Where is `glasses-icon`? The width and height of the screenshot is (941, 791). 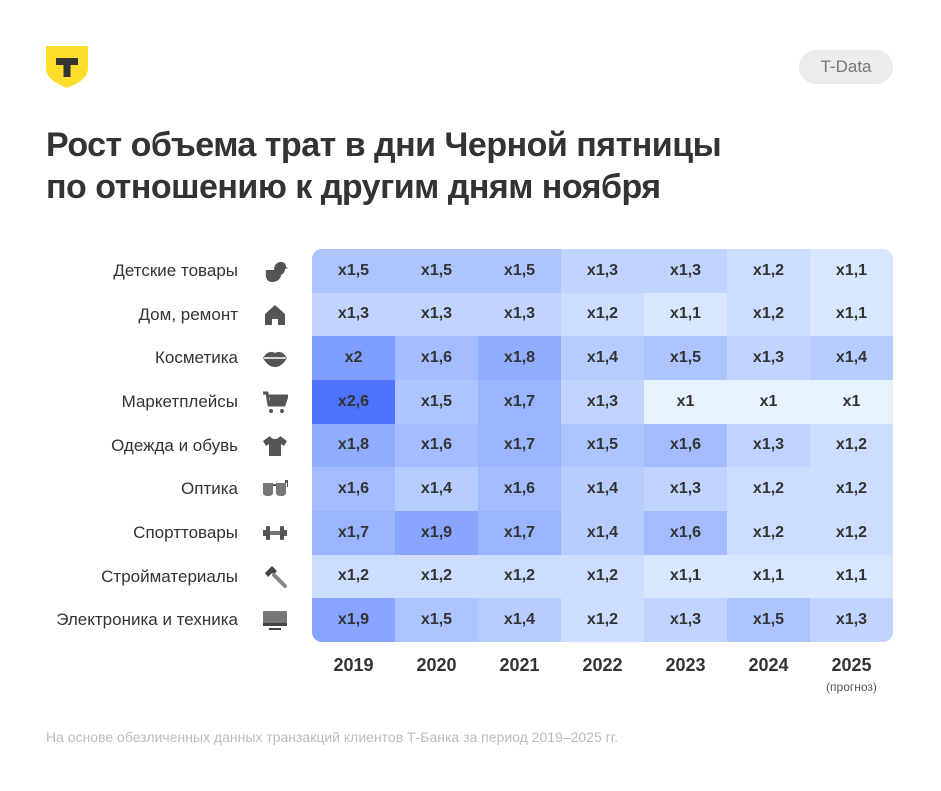
glasses-icon is located at coordinates (275, 488).